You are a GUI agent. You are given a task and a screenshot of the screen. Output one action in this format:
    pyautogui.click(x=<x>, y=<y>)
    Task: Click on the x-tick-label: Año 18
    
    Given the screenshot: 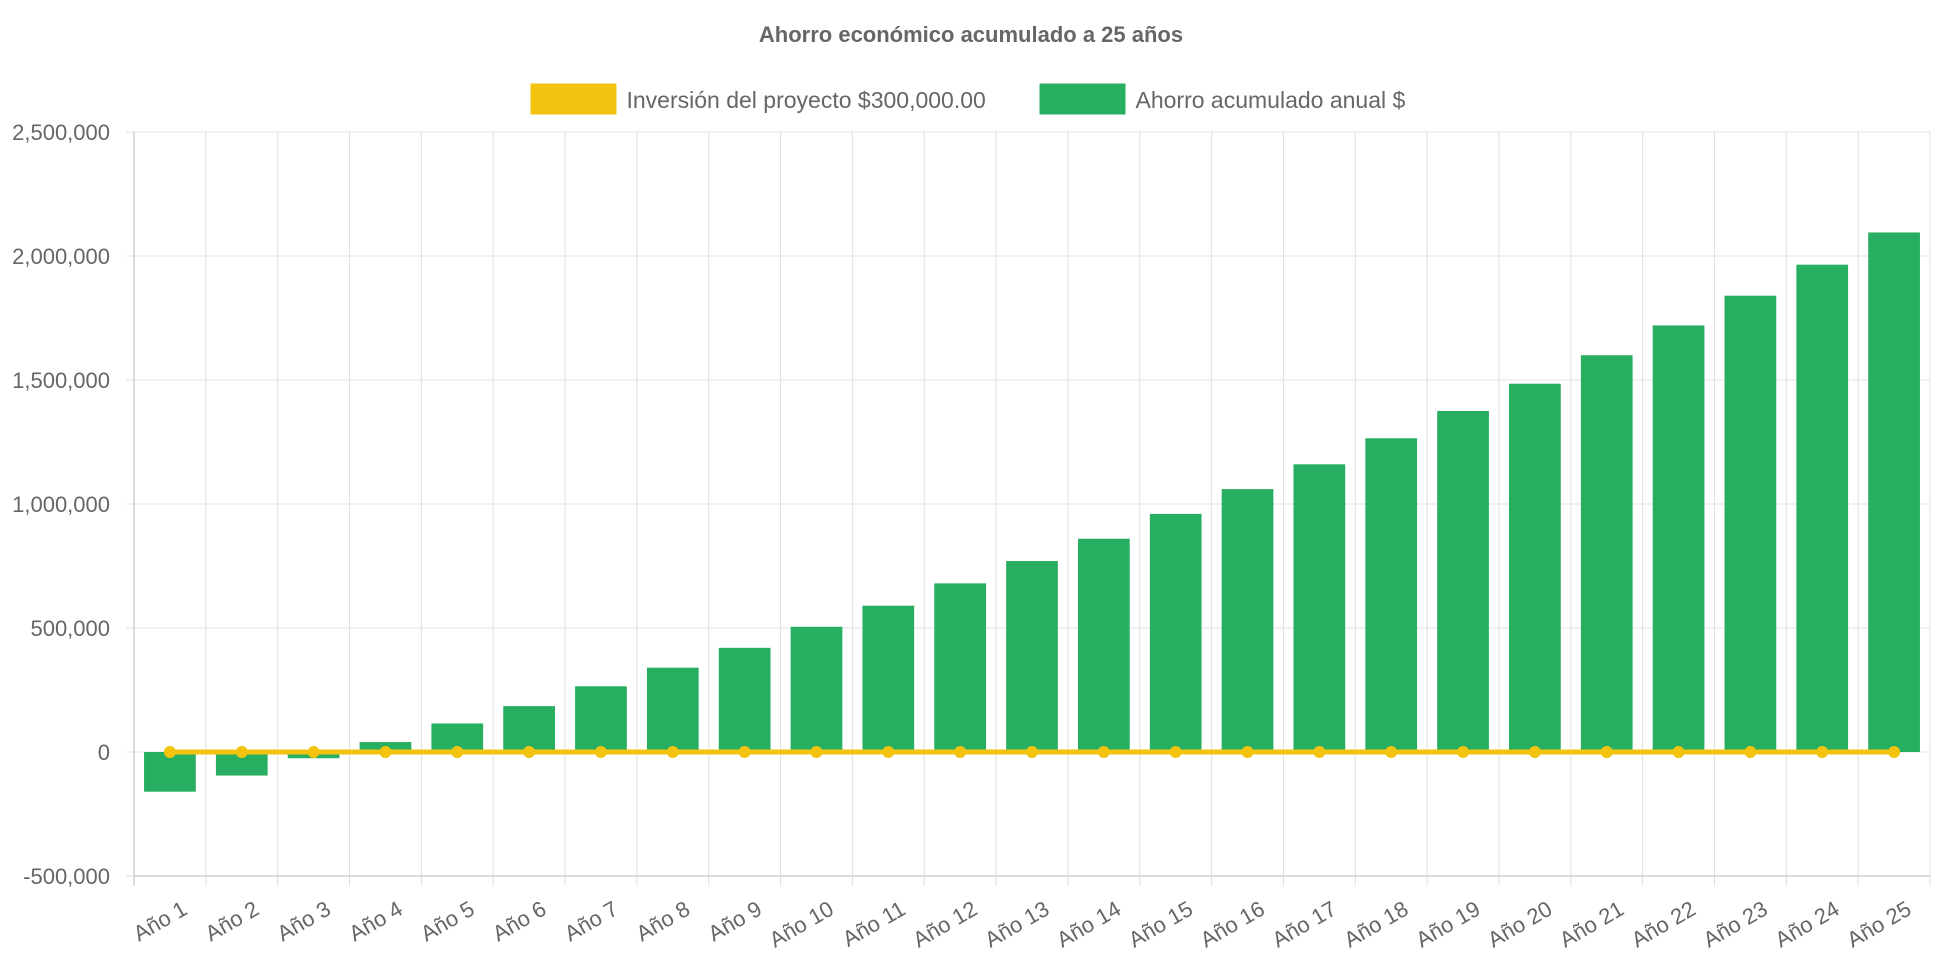 What is the action you would take?
    pyautogui.click(x=1376, y=924)
    